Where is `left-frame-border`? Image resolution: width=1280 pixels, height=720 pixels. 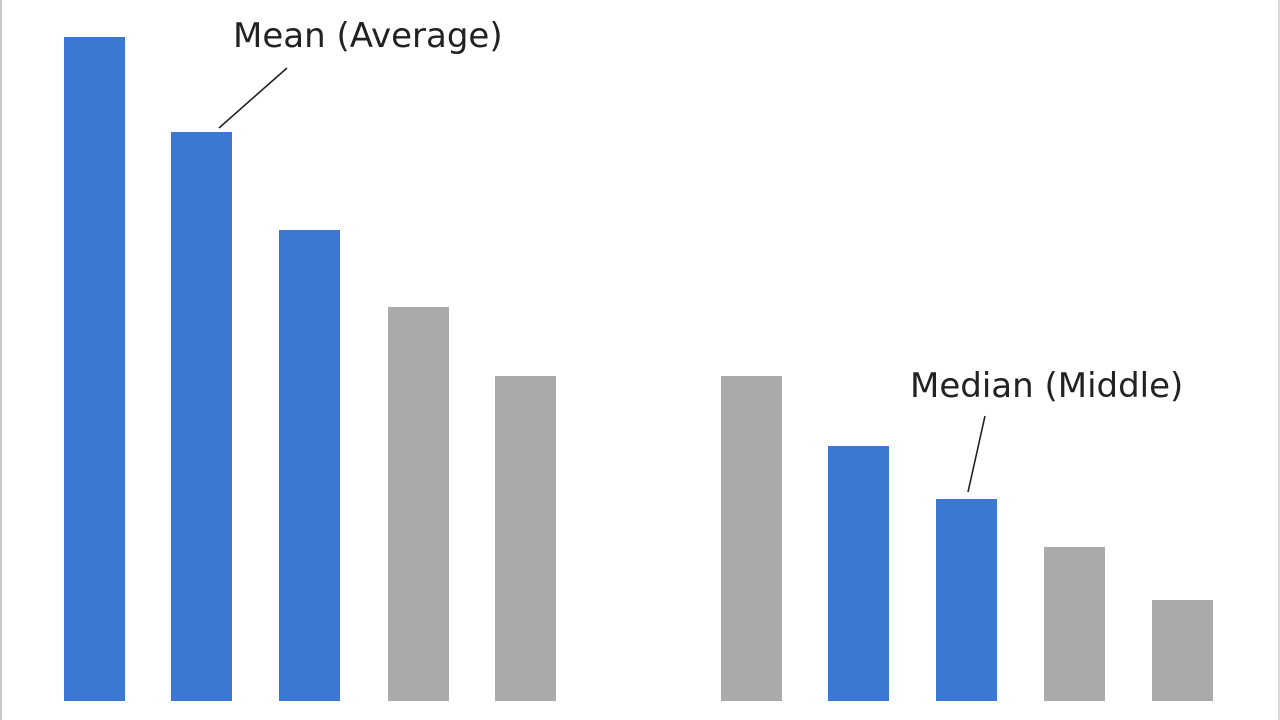
left-frame-border is located at coordinates (1, 360).